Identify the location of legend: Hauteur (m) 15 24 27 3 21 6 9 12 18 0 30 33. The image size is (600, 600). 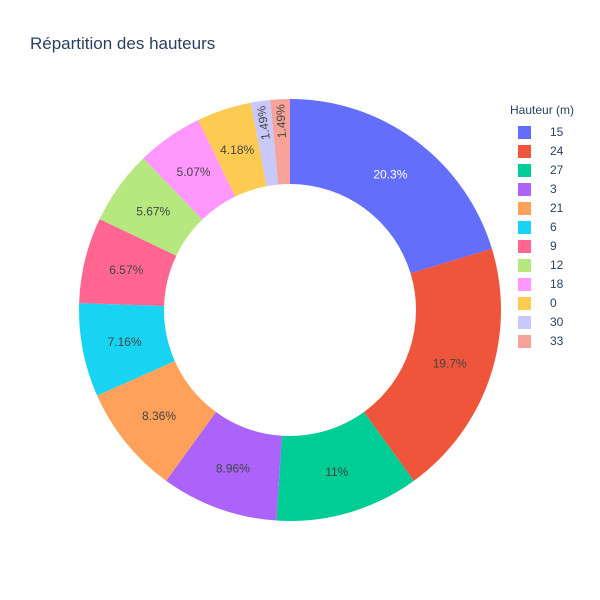
(542, 227).